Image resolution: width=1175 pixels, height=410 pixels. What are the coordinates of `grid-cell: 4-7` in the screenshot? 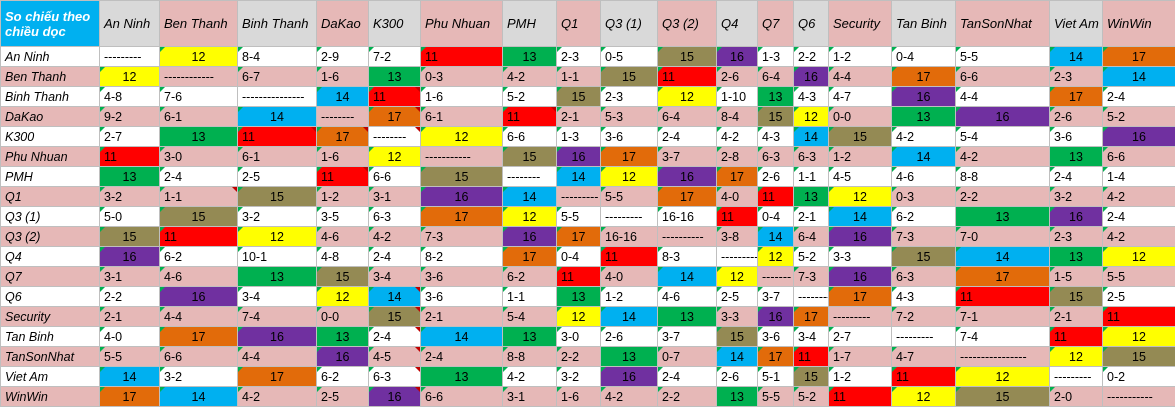 It's located at (923, 356).